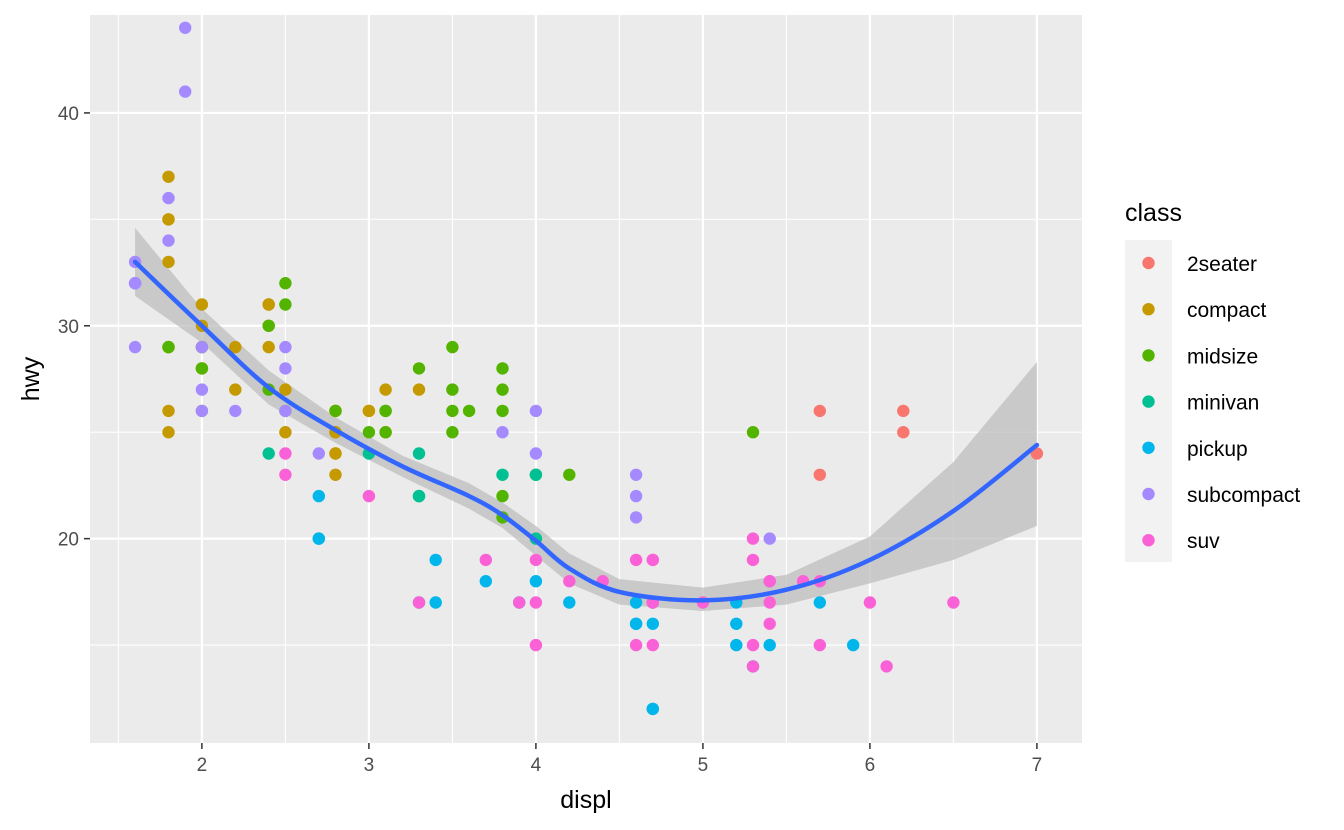 The height and width of the screenshot is (830, 1344). Describe the element at coordinates (369, 765) in the screenshot. I see `x-tick-label: 3` at that location.